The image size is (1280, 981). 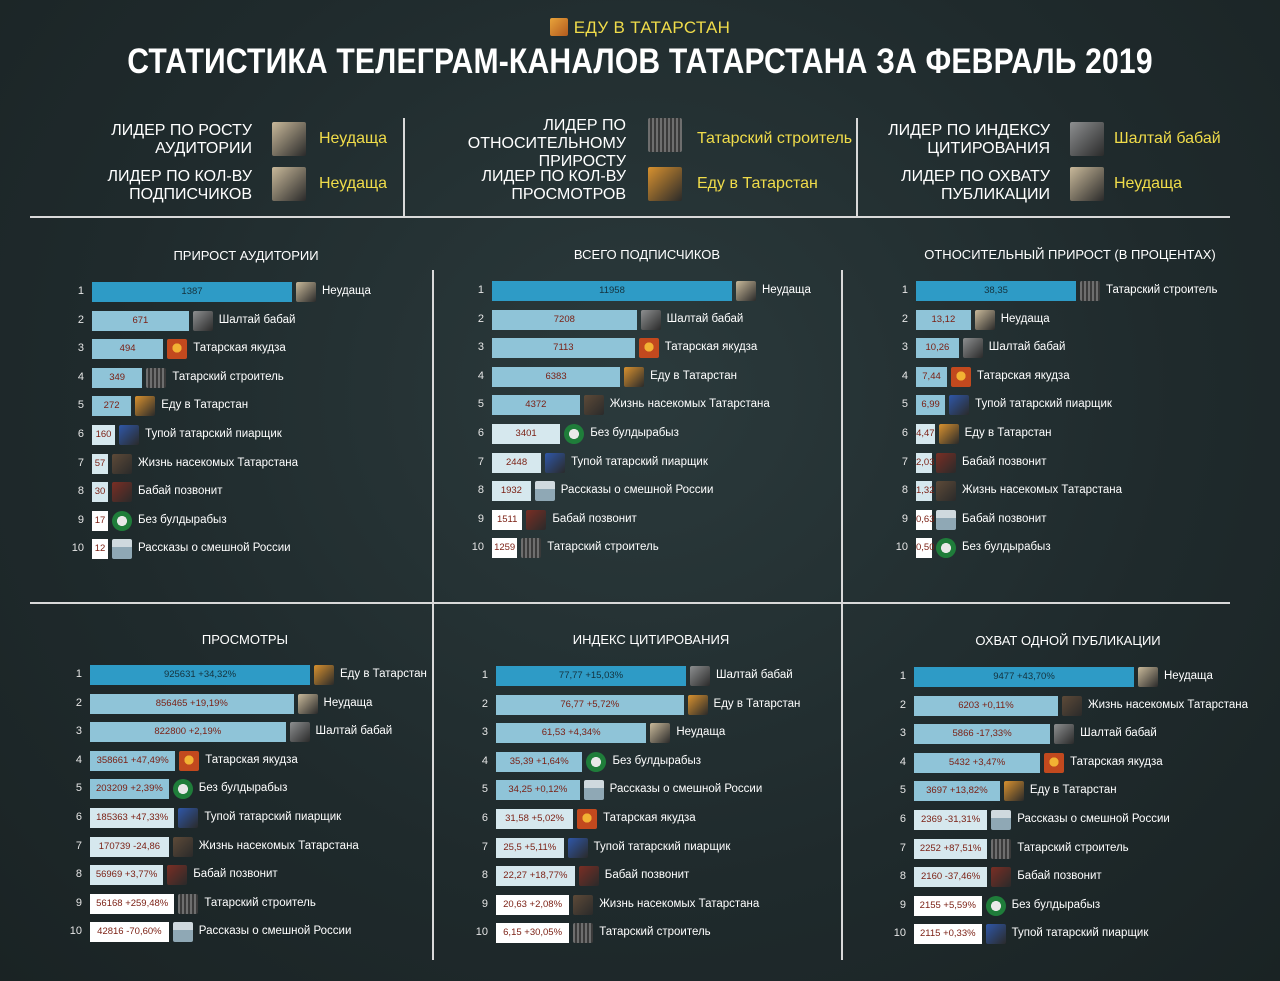 I want to click on bar: 1387, so click(x=192, y=292).